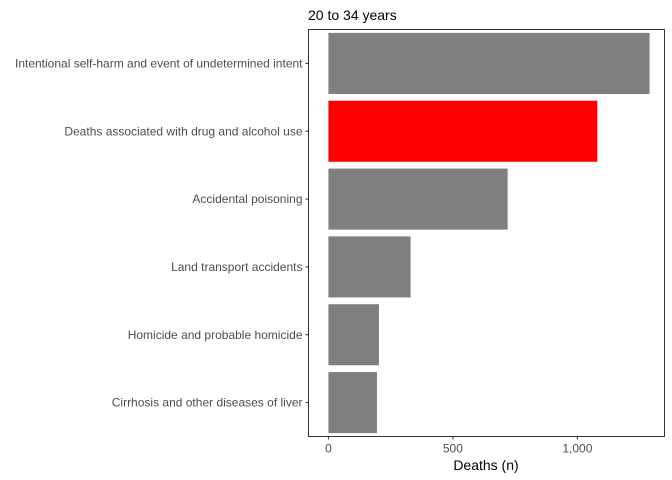 The width and height of the screenshot is (672, 480). Describe the element at coordinates (247, 199) in the screenshot. I see `y-tick-label: Accidental poisoning` at that location.